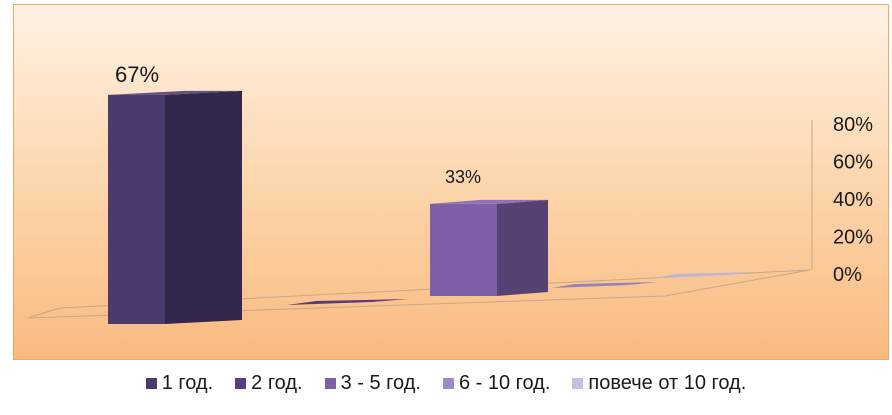 The height and width of the screenshot is (415, 892). Describe the element at coordinates (187, 382) in the screenshot. I see `legend-label: 1 год.` at that location.